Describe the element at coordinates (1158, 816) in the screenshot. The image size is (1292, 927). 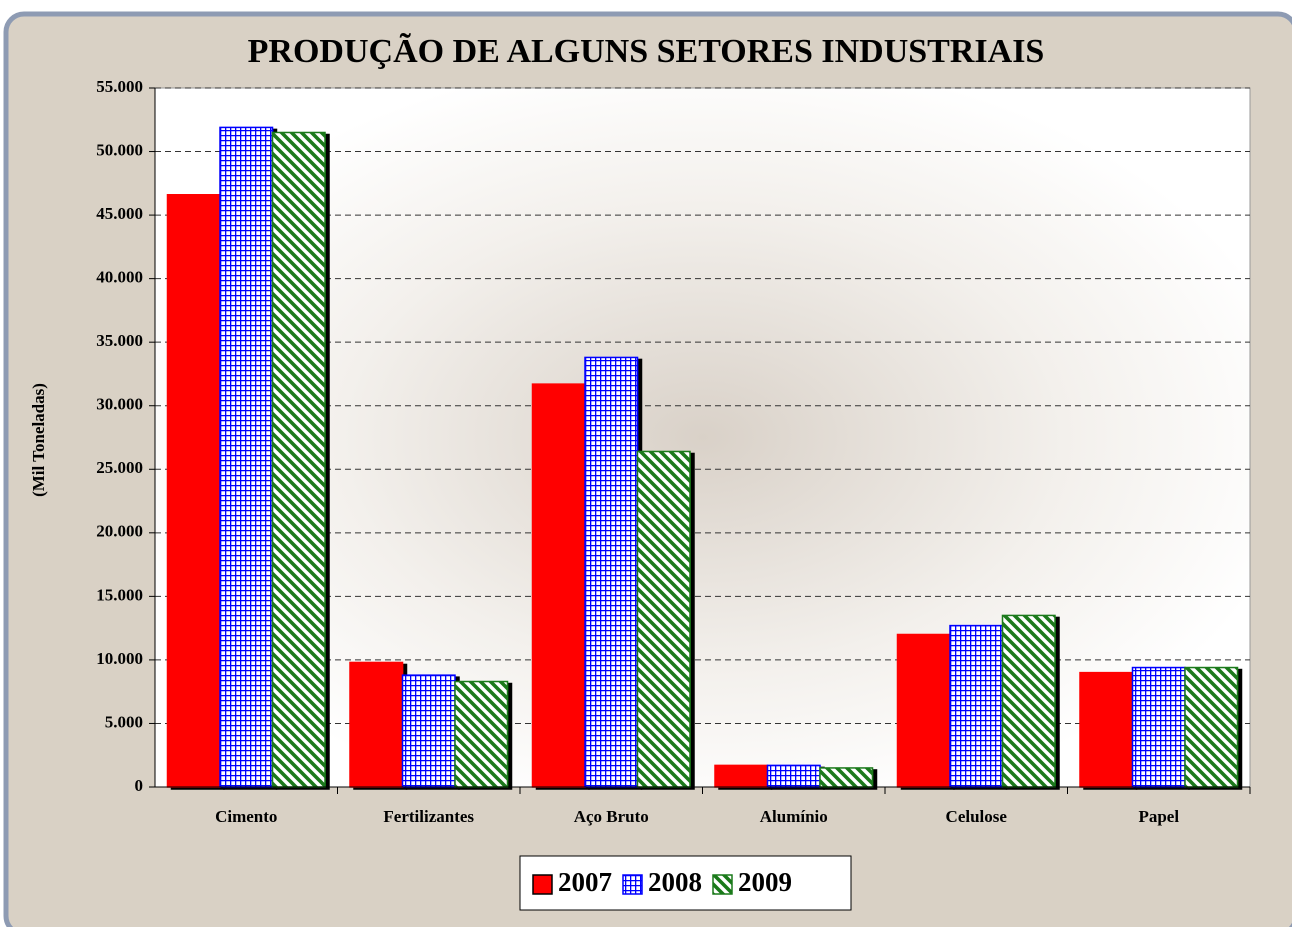
I see `x-tick-label: Papel` at that location.